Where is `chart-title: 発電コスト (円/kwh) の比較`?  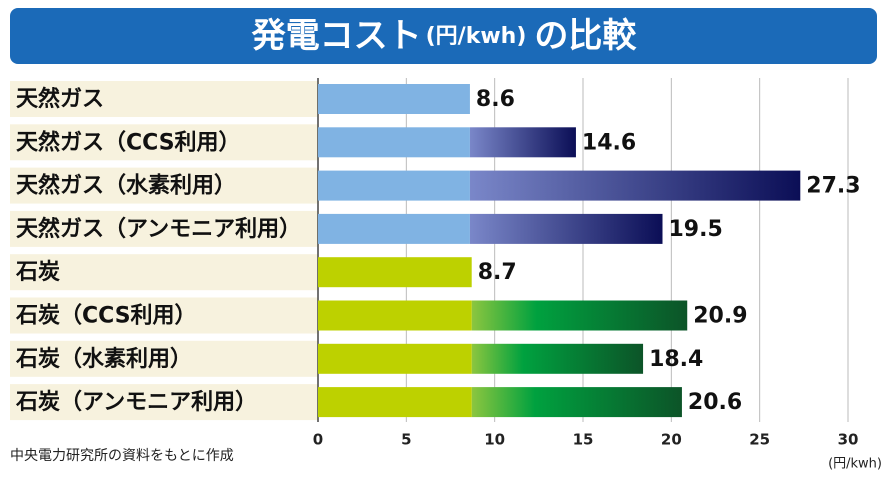
chart-title: 発電コスト (円/kwh) の比較 is located at coordinates (445, 36).